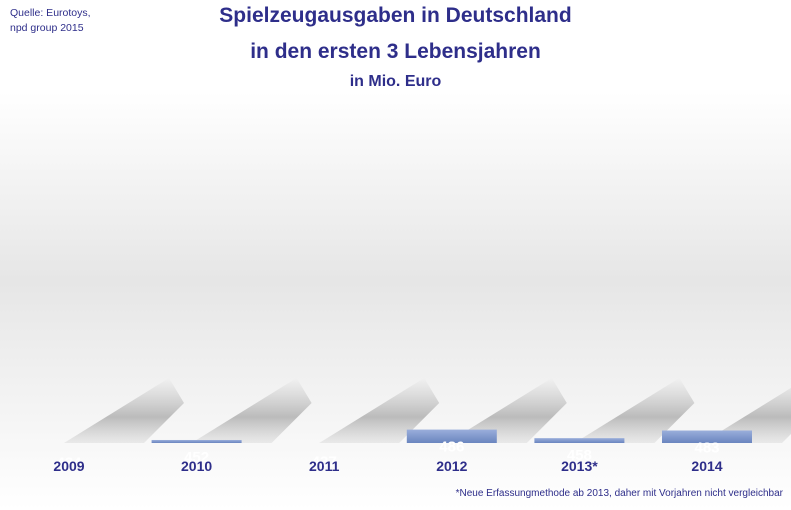  I want to click on bar-value-label: 452, so click(196, 457).